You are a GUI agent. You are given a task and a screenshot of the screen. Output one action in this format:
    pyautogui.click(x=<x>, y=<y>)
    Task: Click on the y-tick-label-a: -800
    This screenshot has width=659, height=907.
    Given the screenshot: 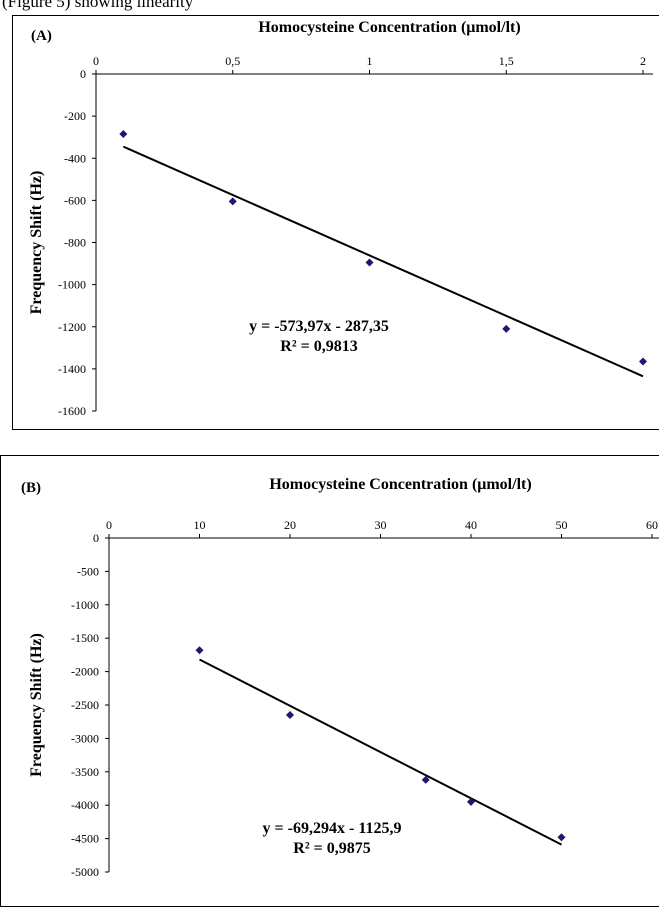 What is the action you would take?
    pyautogui.click(x=75, y=243)
    